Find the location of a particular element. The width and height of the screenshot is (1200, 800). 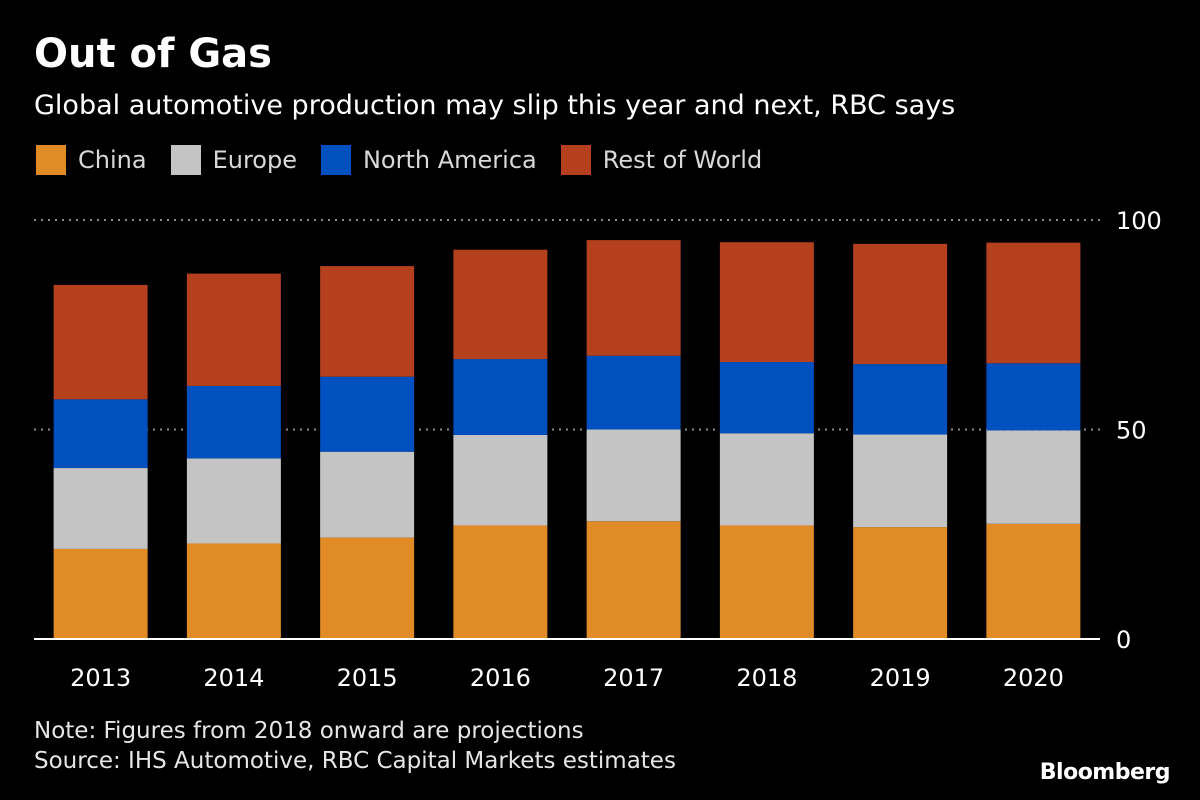

bar-2019-north-america is located at coordinates (900, 399).